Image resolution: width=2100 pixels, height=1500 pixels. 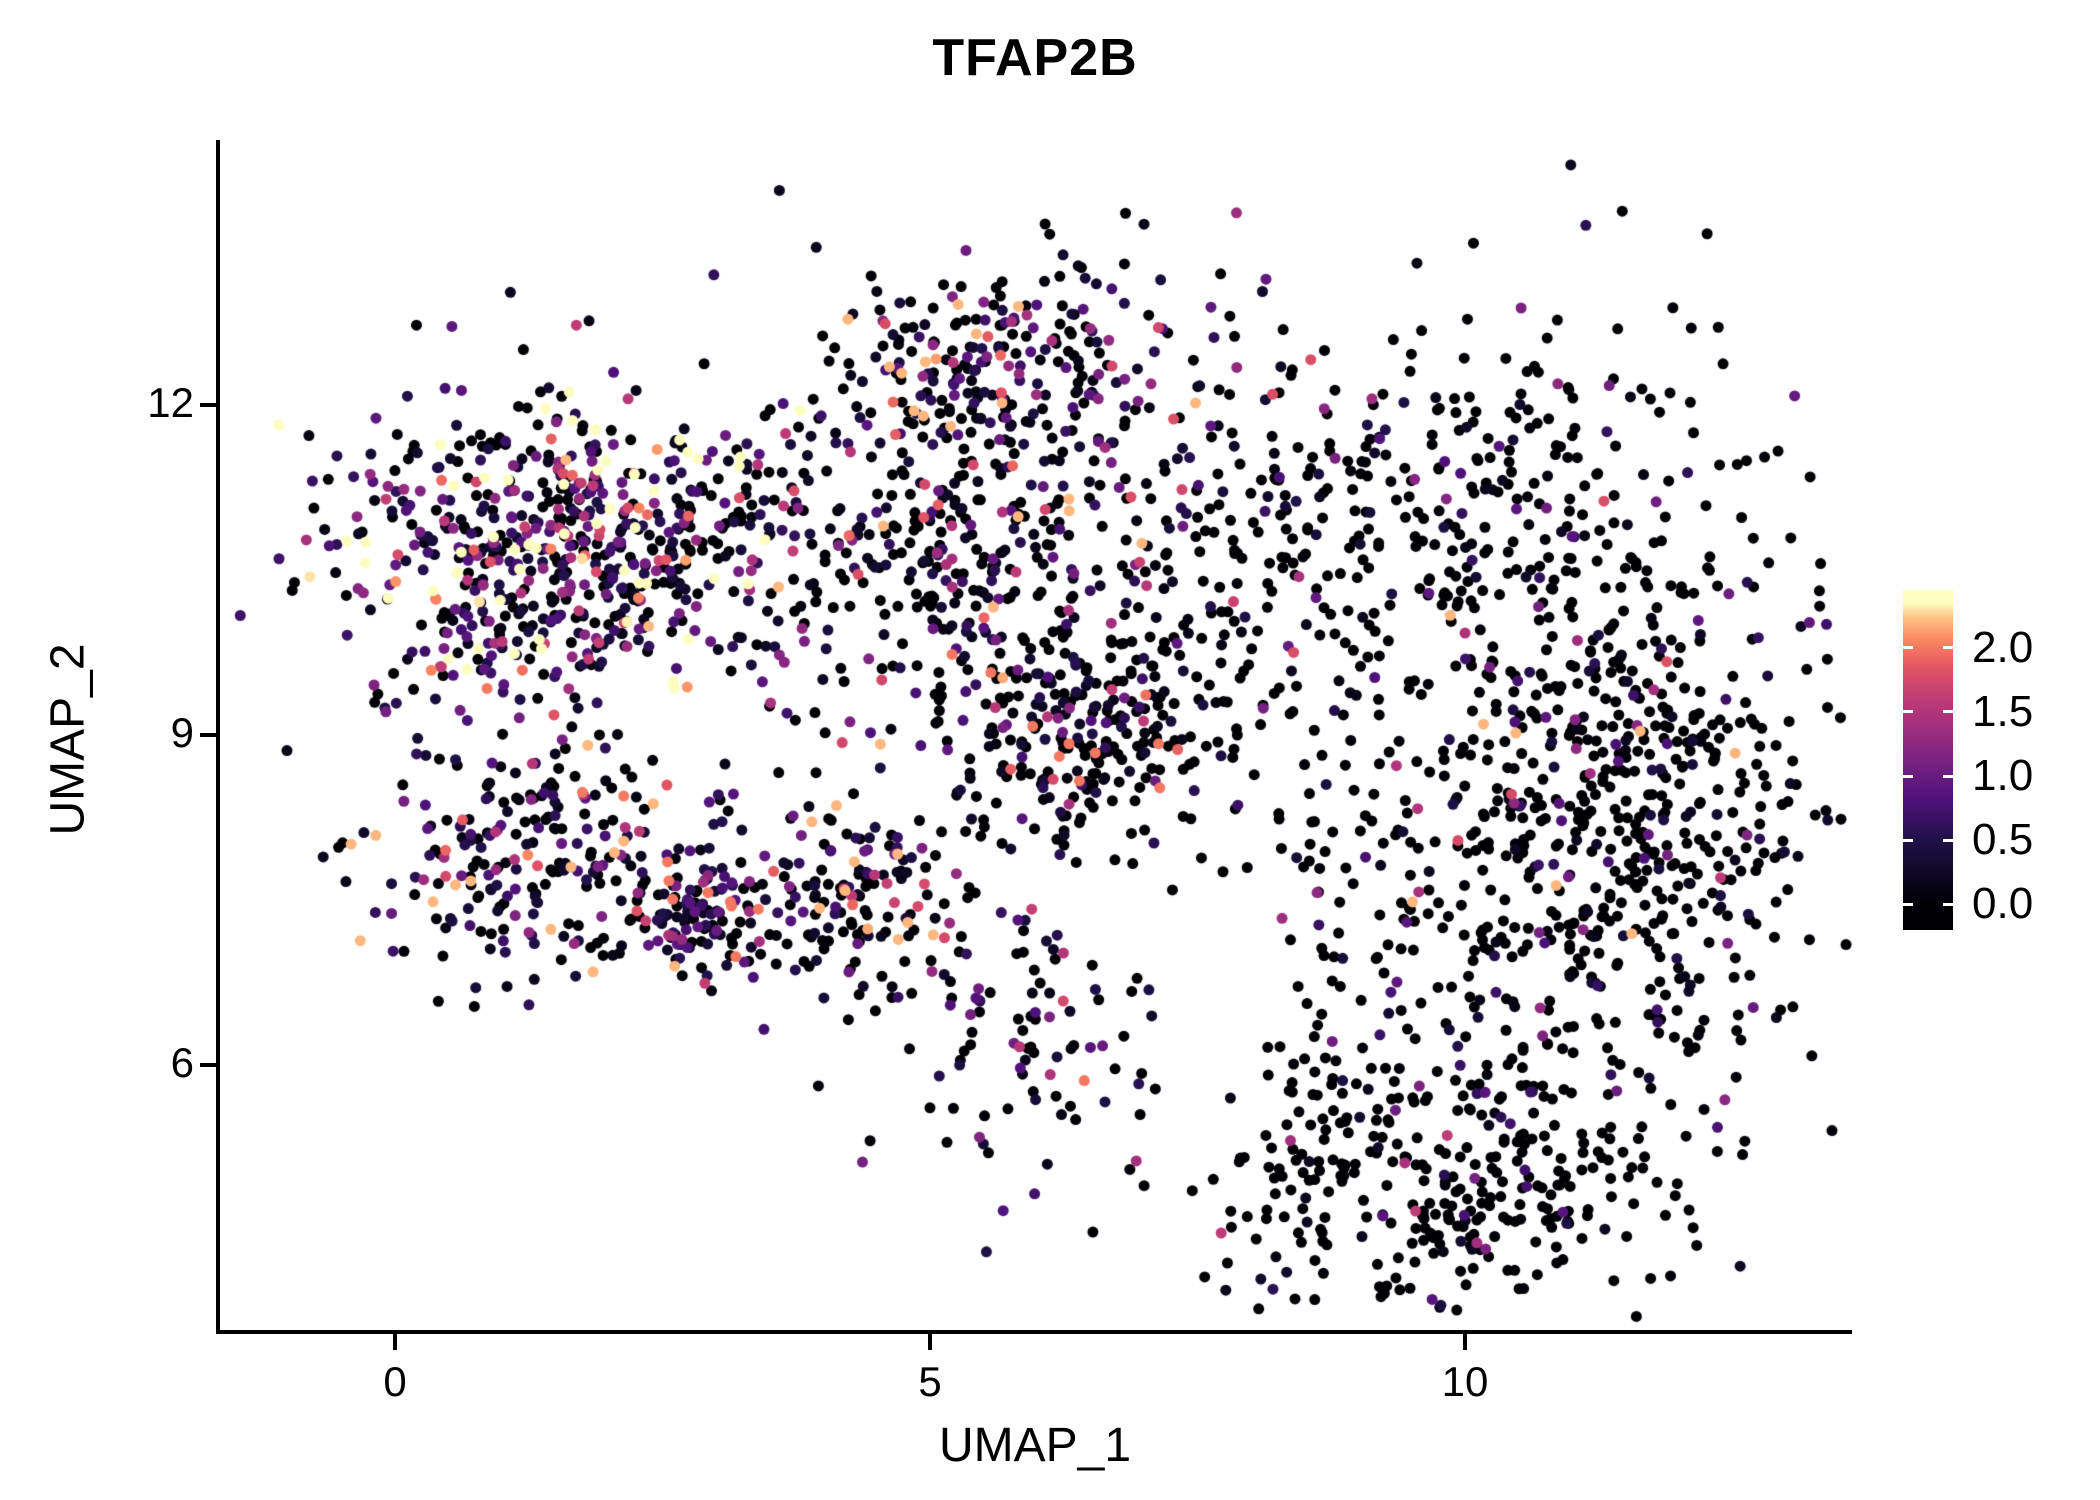 What do you see at coordinates (2003, 840) in the screenshot?
I see `colorbar-tick-label: 0.5` at bounding box center [2003, 840].